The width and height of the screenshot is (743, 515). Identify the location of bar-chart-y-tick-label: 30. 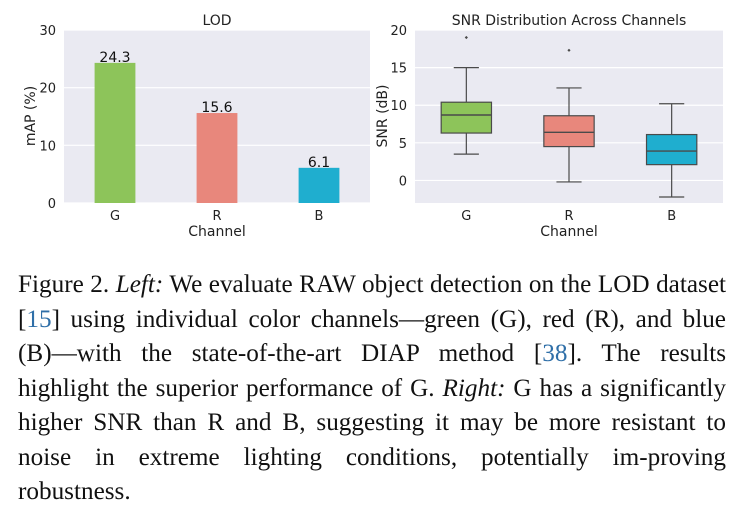
(47, 31).